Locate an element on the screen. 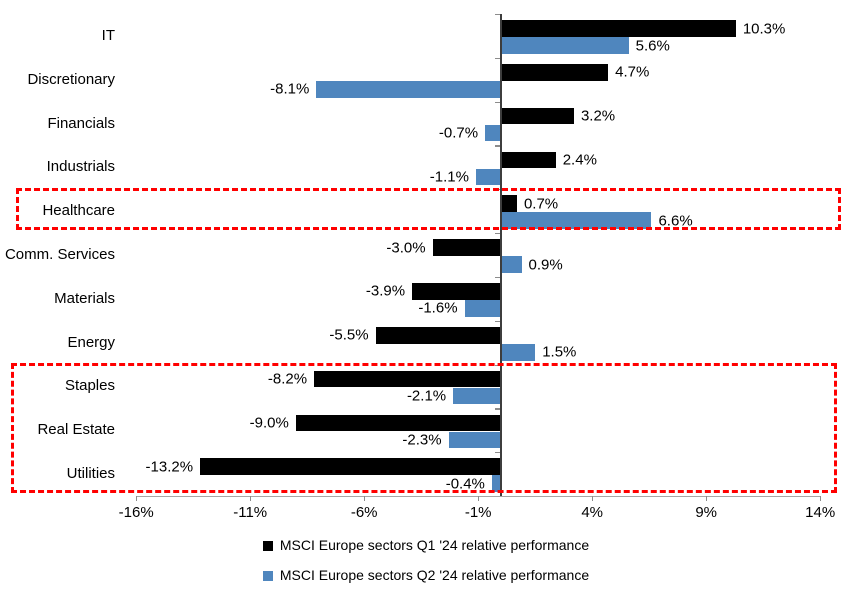 Image resolution: width=852 pixels, height=601 pixels. category-label: Materials is located at coordinates (84, 298).